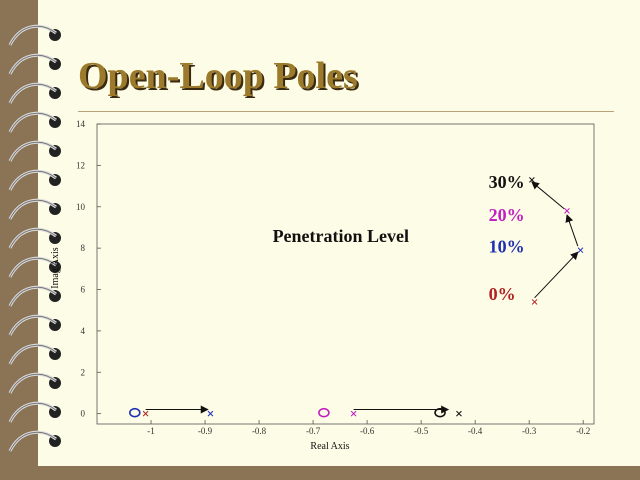 Image resolution: width=640 pixels, height=480 pixels. Describe the element at coordinates (259, 431) in the screenshot. I see `x-tick-label: -0.8` at that location.